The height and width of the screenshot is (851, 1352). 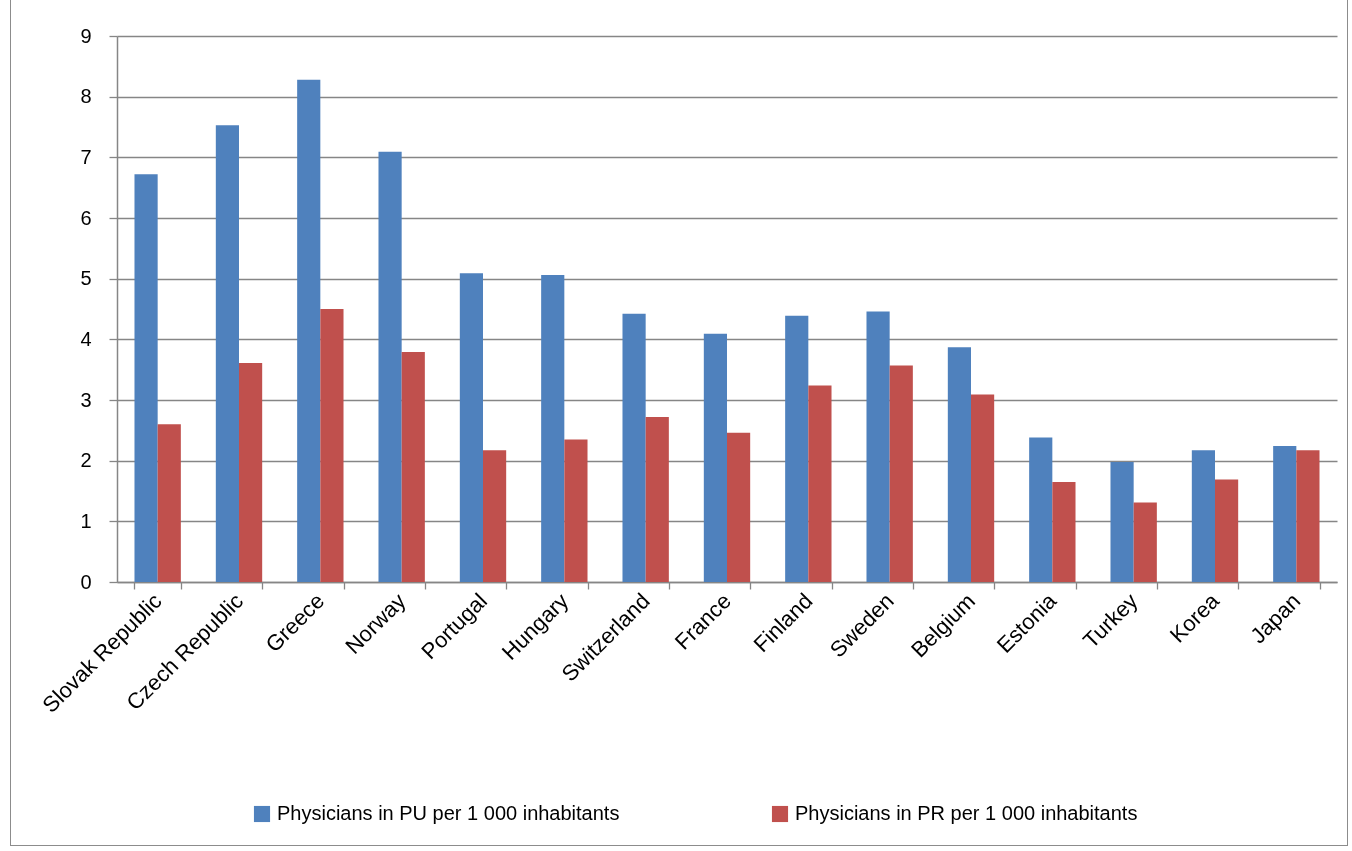 What do you see at coordinates (86, 581) in the screenshot?
I see `y-tick-label: 0` at bounding box center [86, 581].